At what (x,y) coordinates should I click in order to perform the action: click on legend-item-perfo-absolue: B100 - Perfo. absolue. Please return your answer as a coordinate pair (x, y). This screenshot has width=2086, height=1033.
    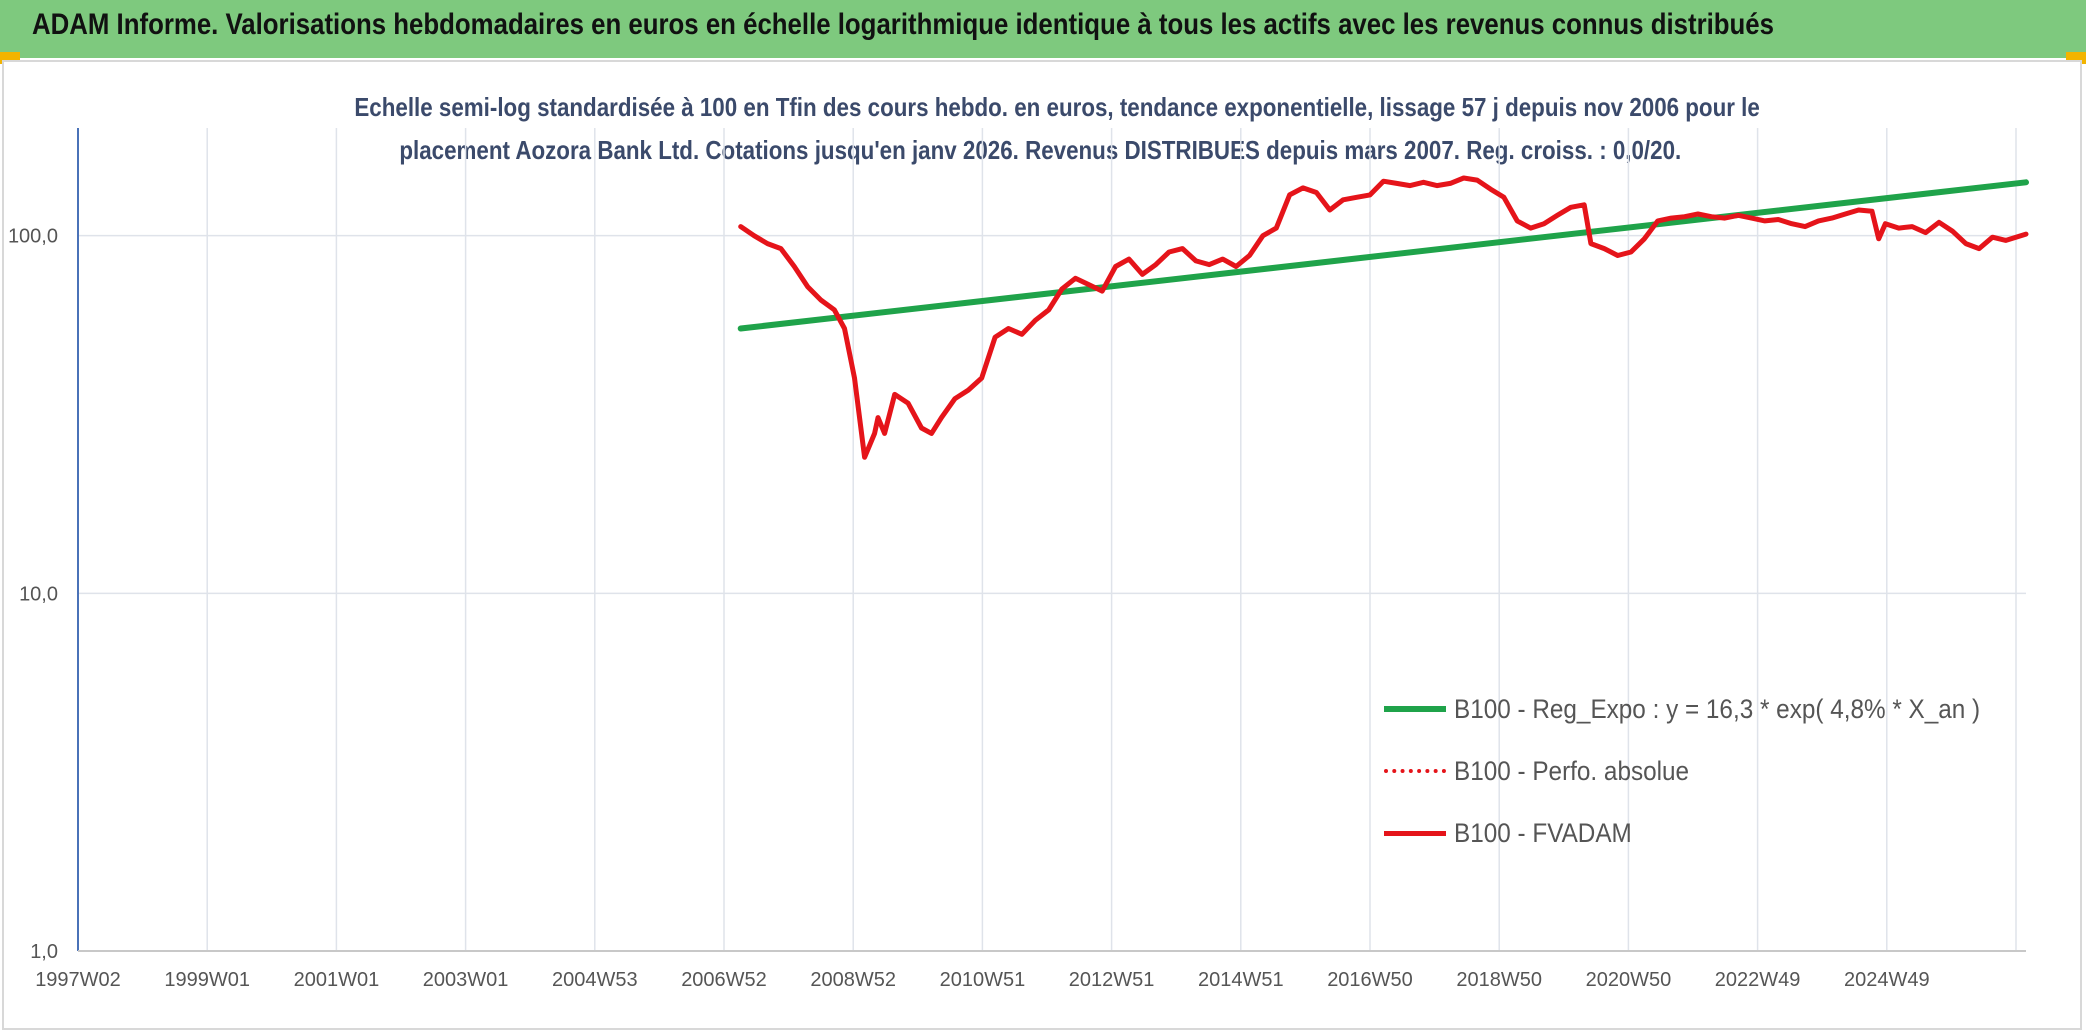
    Looking at the image, I should click on (1549, 771).